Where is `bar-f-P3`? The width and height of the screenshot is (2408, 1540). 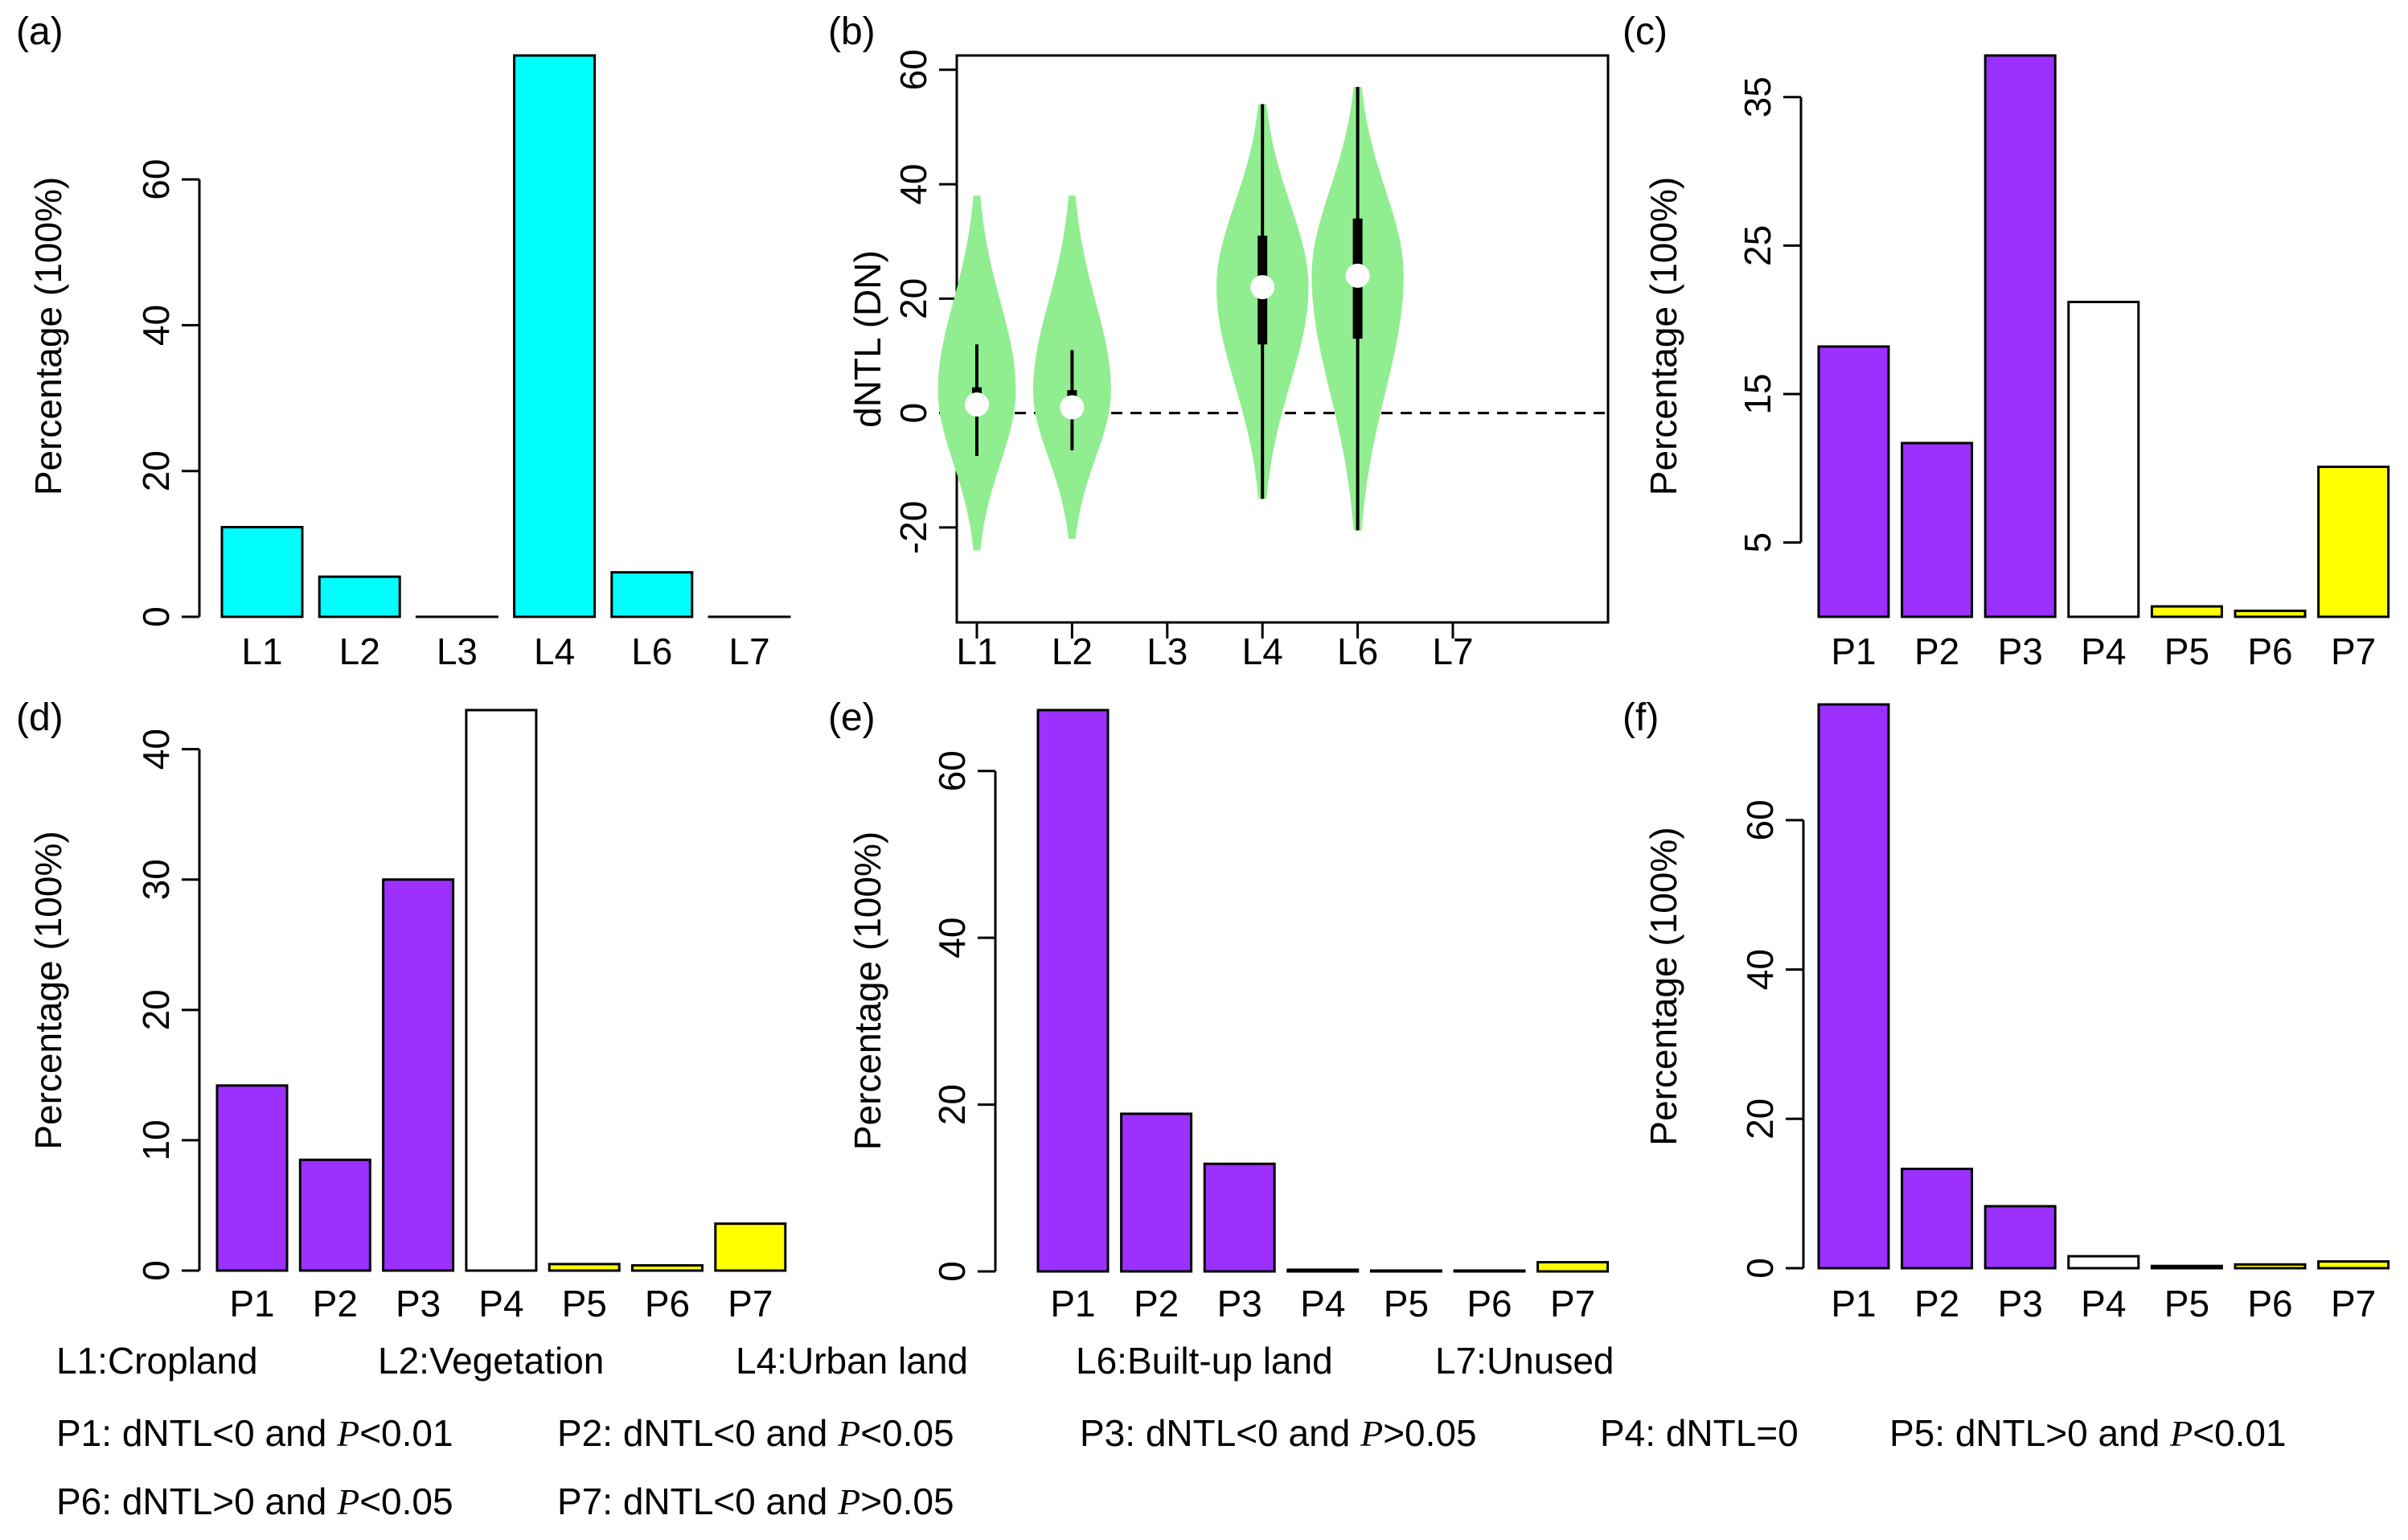
bar-f-P3 is located at coordinates (2020, 1237).